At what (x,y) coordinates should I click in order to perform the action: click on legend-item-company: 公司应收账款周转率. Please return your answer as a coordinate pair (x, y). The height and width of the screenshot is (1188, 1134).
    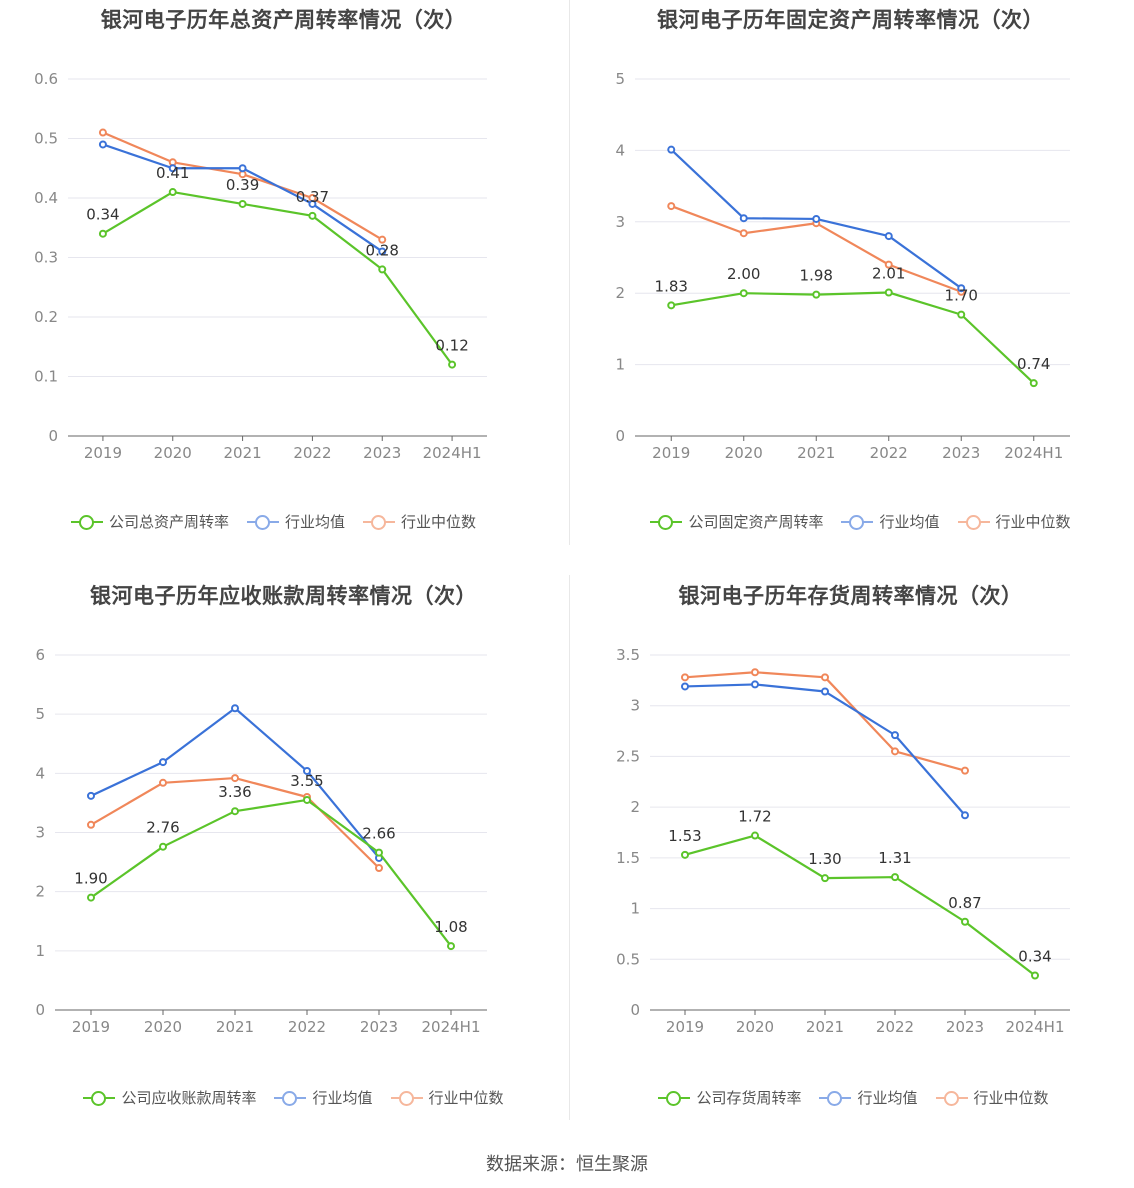
    Looking at the image, I should click on (169, 1097).